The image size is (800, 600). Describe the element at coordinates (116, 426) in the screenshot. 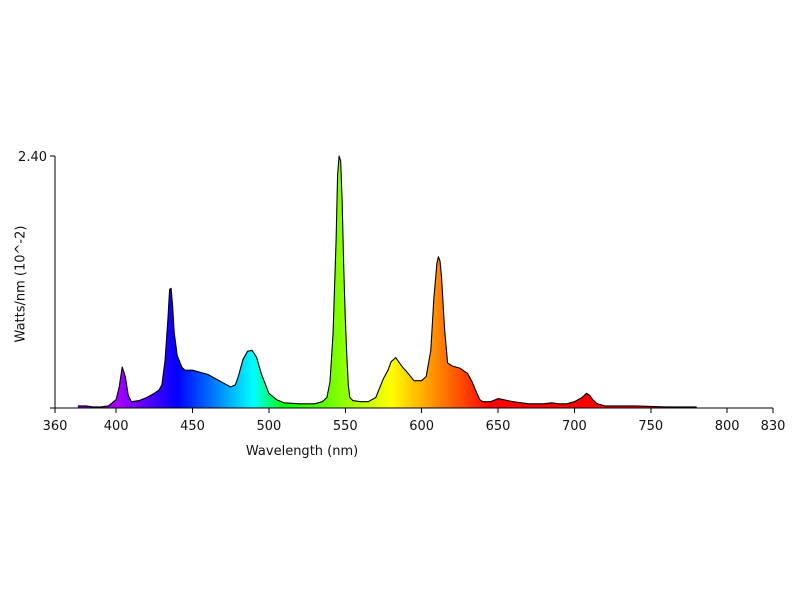

I see `x-tick-label: 400` at that location.